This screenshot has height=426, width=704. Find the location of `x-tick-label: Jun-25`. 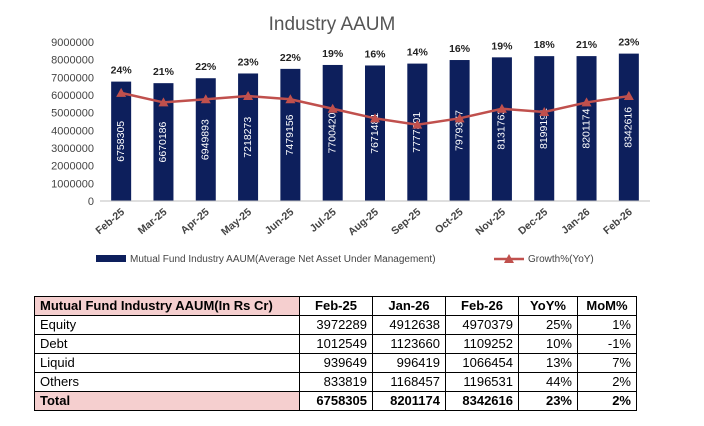

x-tick-label: Jun-25 is located at coordinates (280, 221).